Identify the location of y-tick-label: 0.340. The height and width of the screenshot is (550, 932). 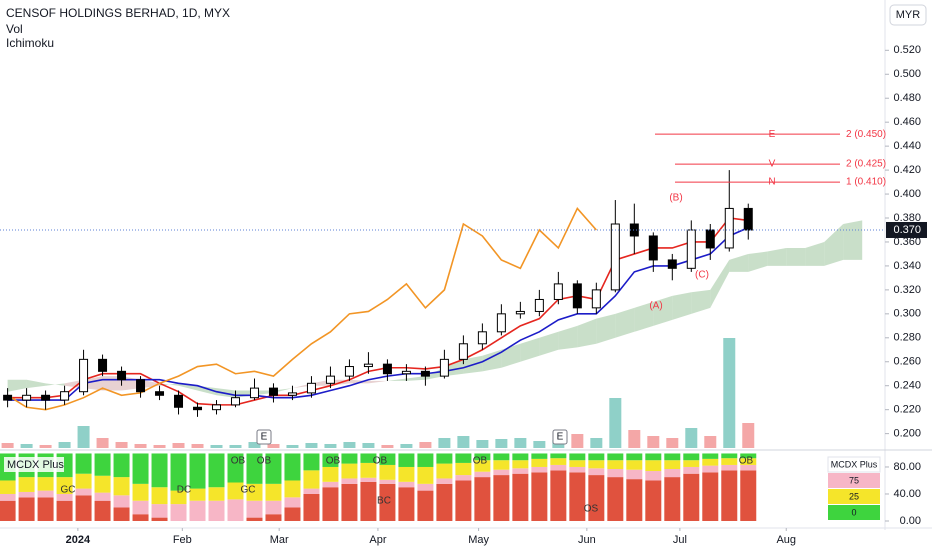
(907, 266).